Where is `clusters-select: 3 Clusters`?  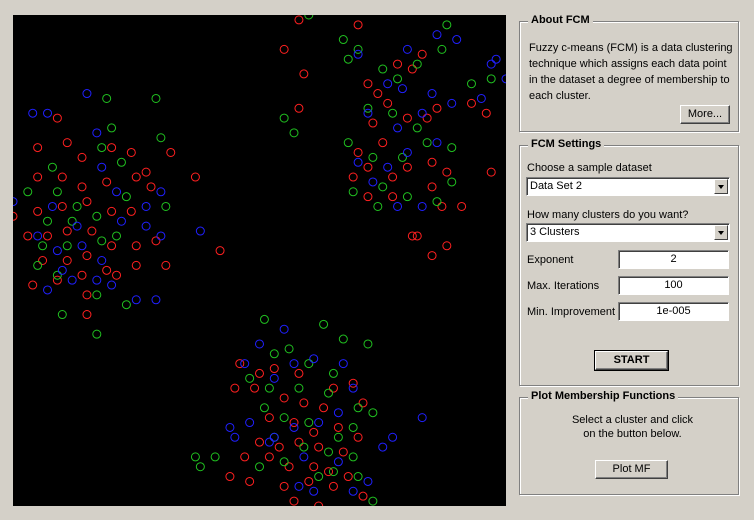 clusters-select: 3 Clusters is located at coordinates (628, 232).